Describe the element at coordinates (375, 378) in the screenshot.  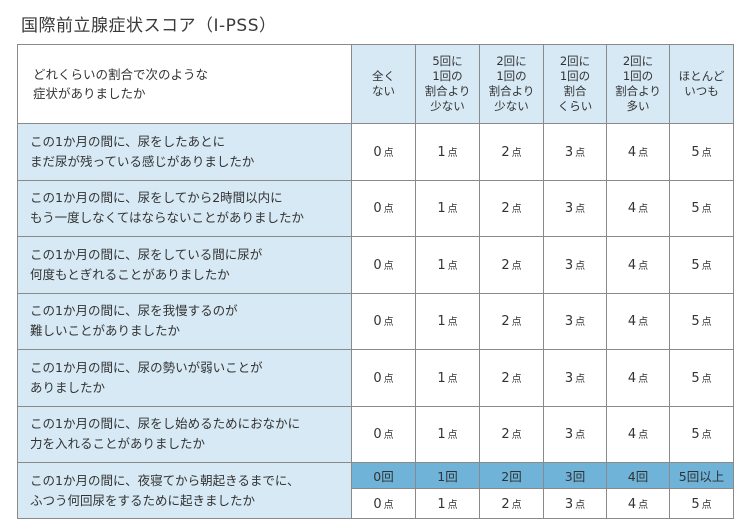
I see `question-row: この1か月の間に、尿の勢いが弱いことが ありましたか 0 点 1 点 2 点 3 点 4 点 5 点` at that location.